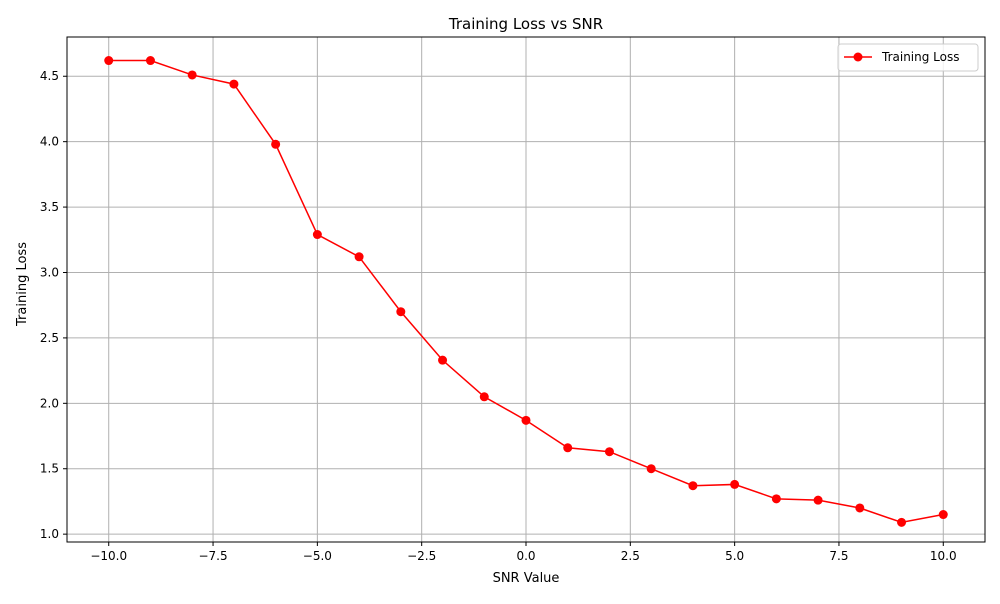 The image size is (1000, 604). What do you see at coordinates (421, 556) in the screenshot?
I see `x-tick-label: −2.5` at bounding box center [421, 556].